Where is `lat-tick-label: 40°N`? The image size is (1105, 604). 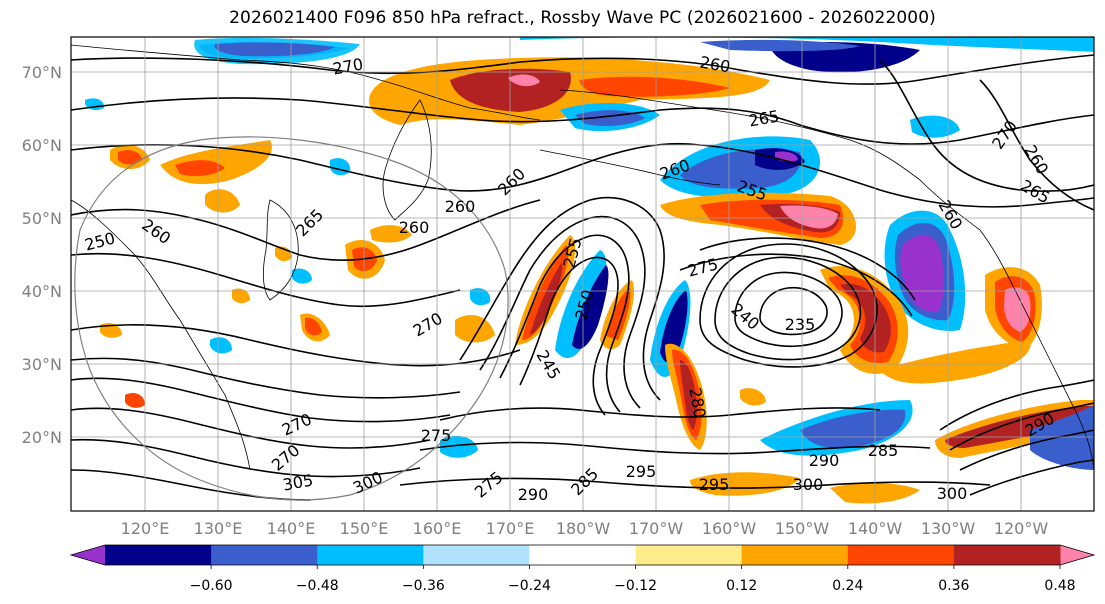
lat-tick-label: 40°N is located at coordinates (42, 291).